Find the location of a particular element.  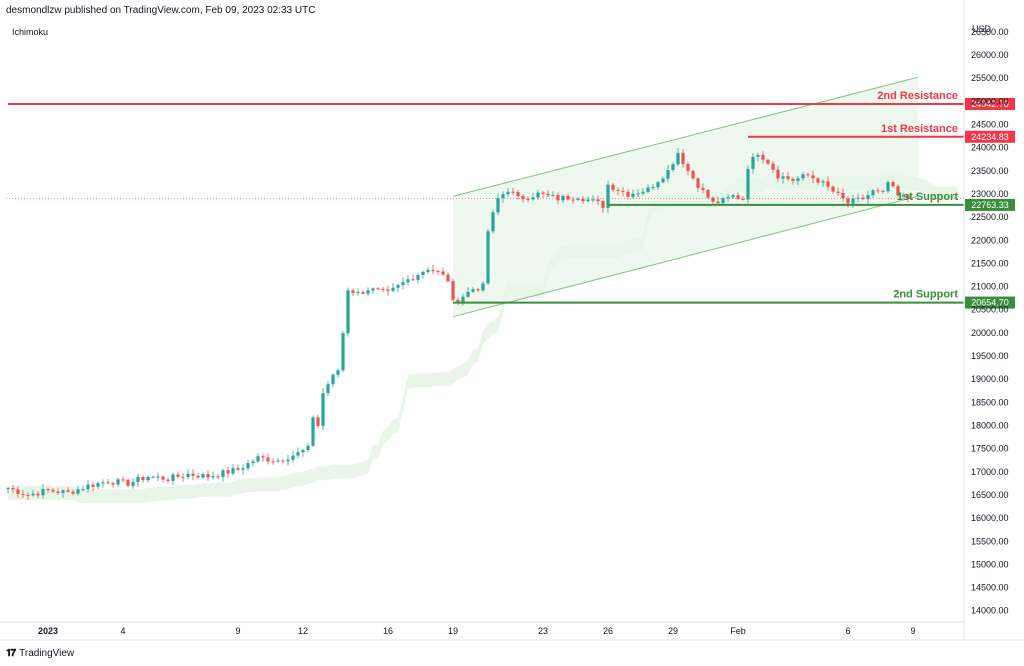

tradingview-logo-icon: 𝟏𝟕 is located at coordinates (11, 653).